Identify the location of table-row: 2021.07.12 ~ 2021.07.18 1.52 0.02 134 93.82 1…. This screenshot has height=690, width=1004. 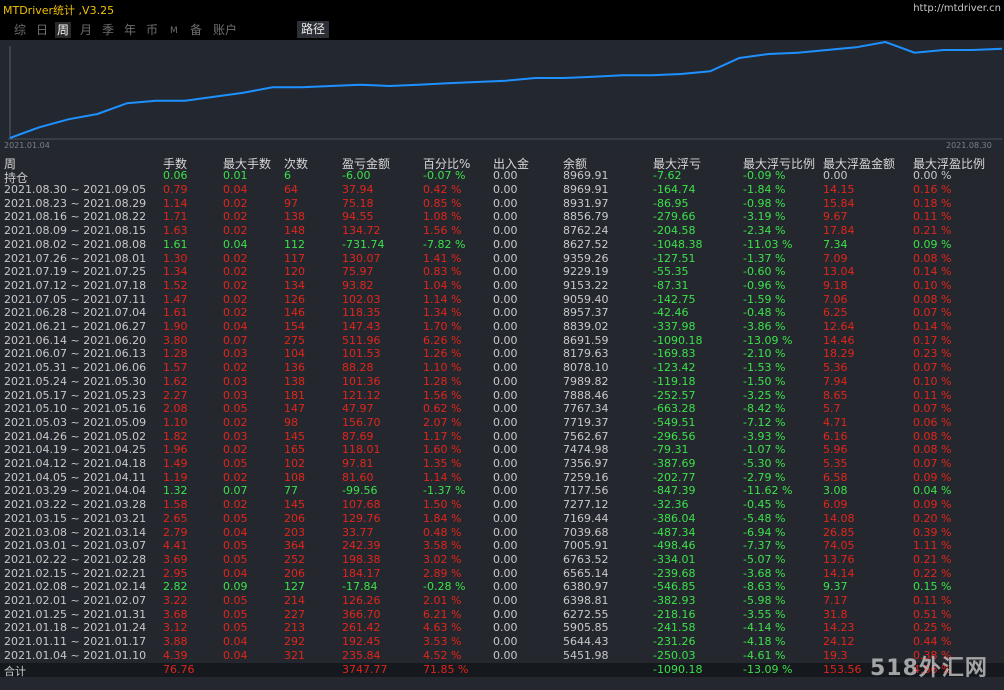
(502, 286).